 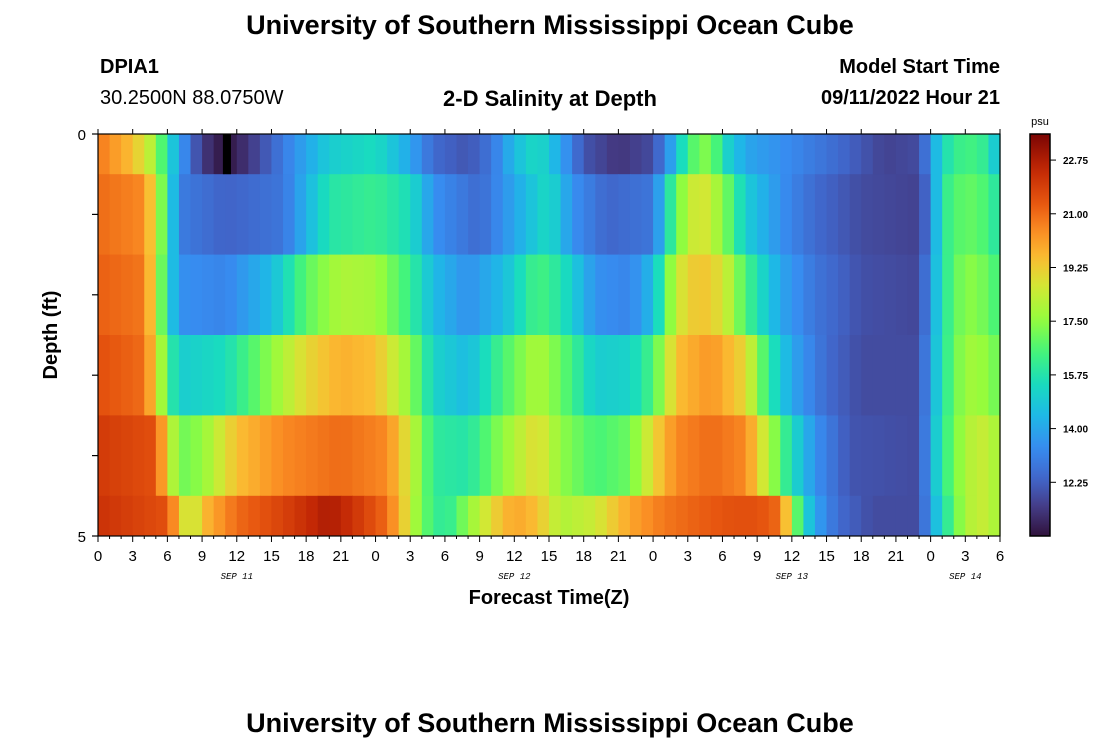 I want to click on x-tick-label: 21, so click(x=896, y=556).